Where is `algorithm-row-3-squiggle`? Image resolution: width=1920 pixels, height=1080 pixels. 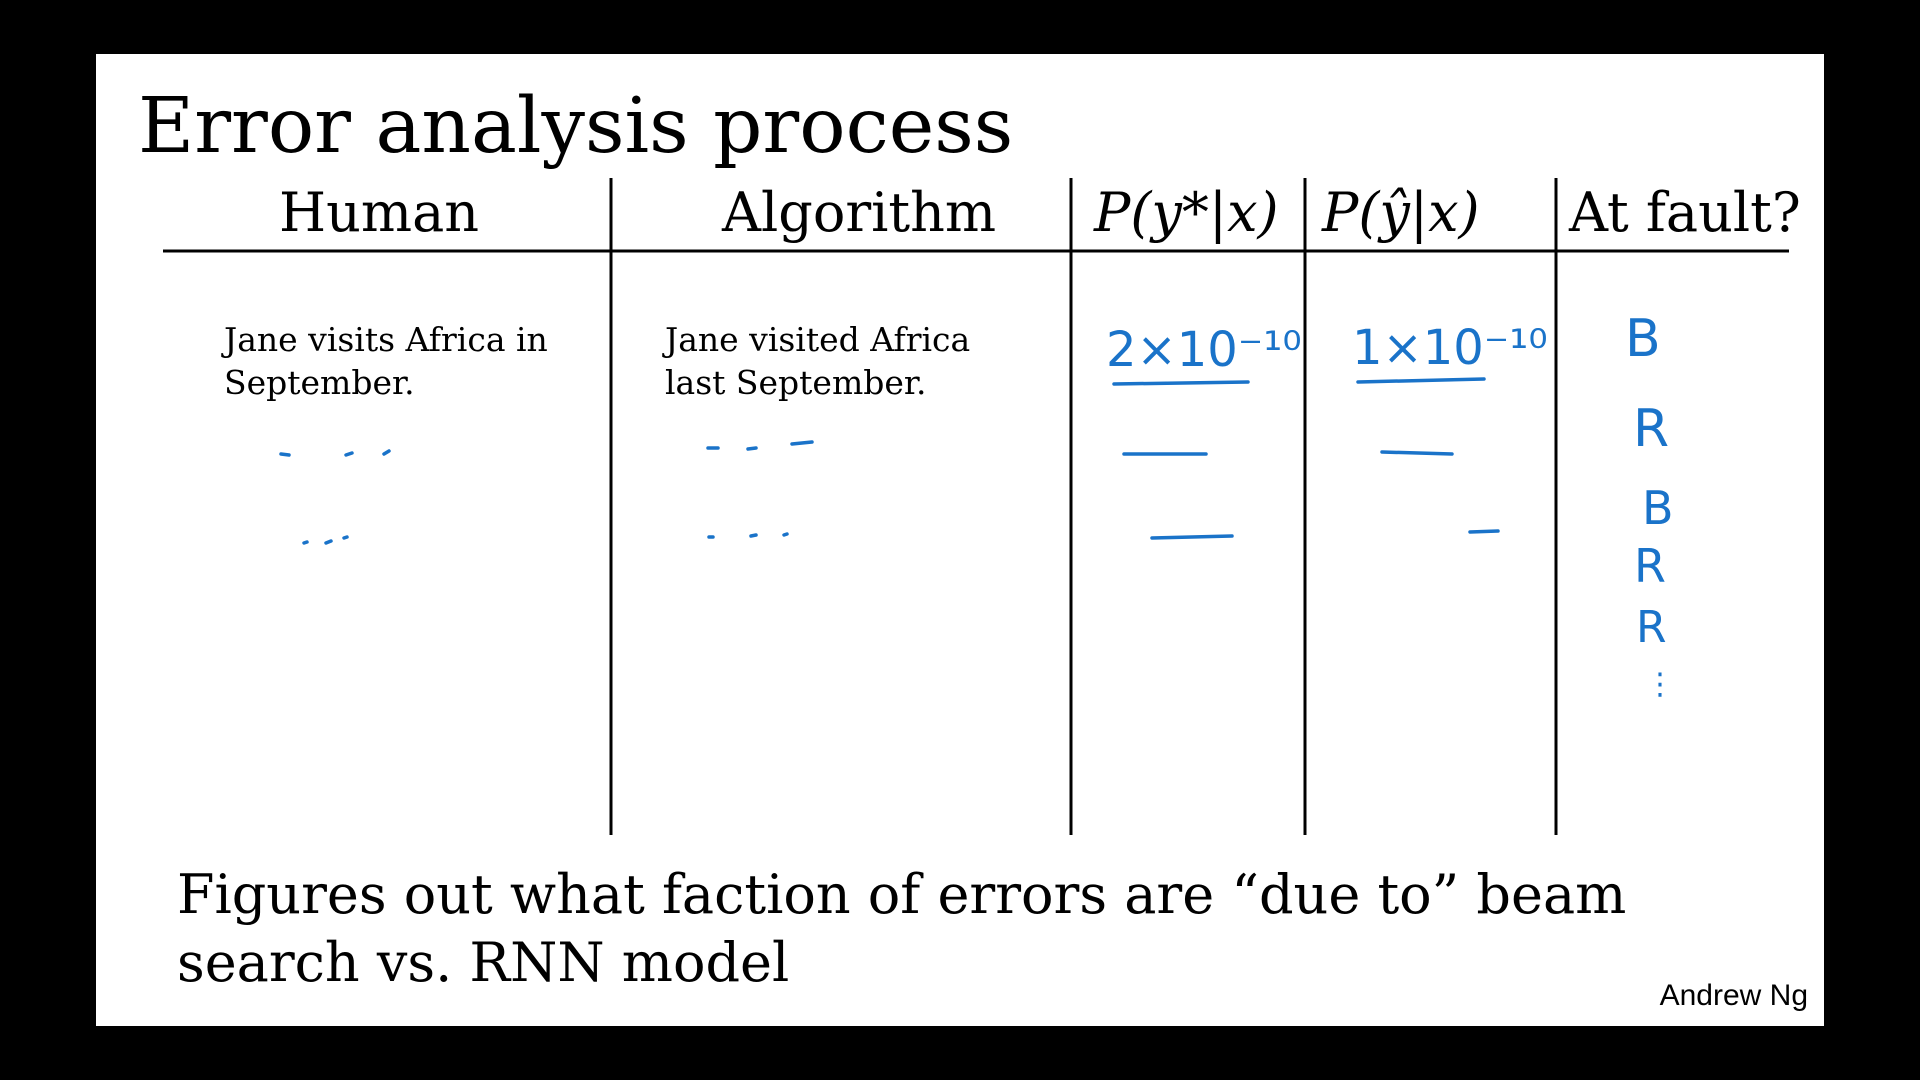
algorithm-row-3-squiggle is located at coordinates (748, 535).